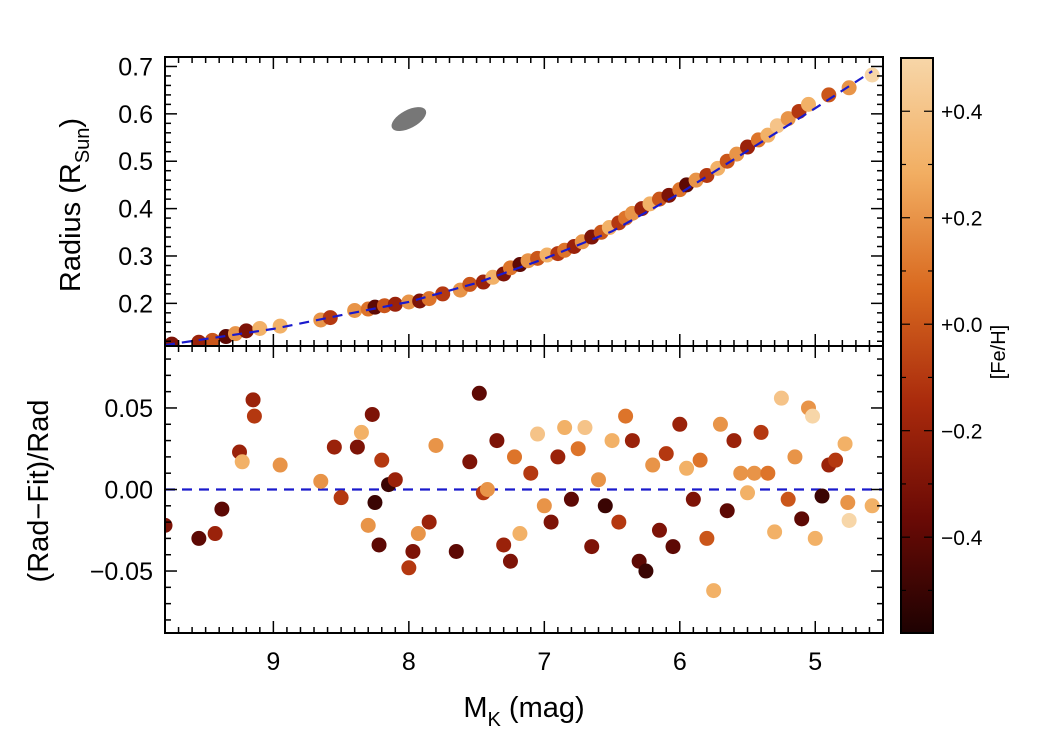 The width and height of the screenshot is (1050, 750). Describe the element at coordinates (523, 711) in the screenshot. I see `x-axis-title: MK (mag)` at that location.